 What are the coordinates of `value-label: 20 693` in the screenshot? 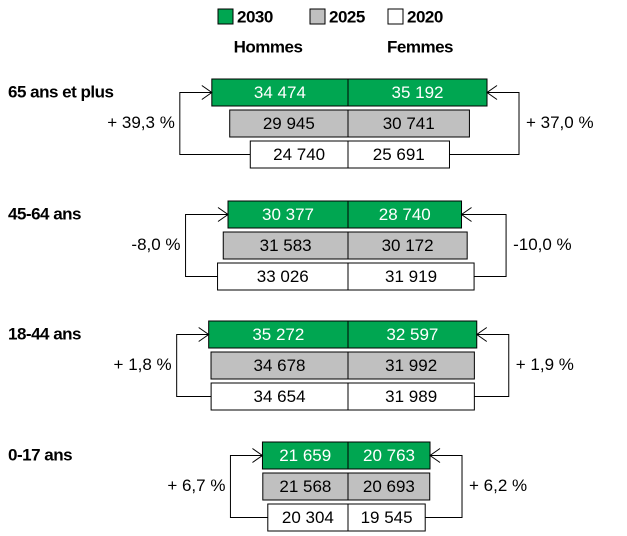 It's located at (389, 486).